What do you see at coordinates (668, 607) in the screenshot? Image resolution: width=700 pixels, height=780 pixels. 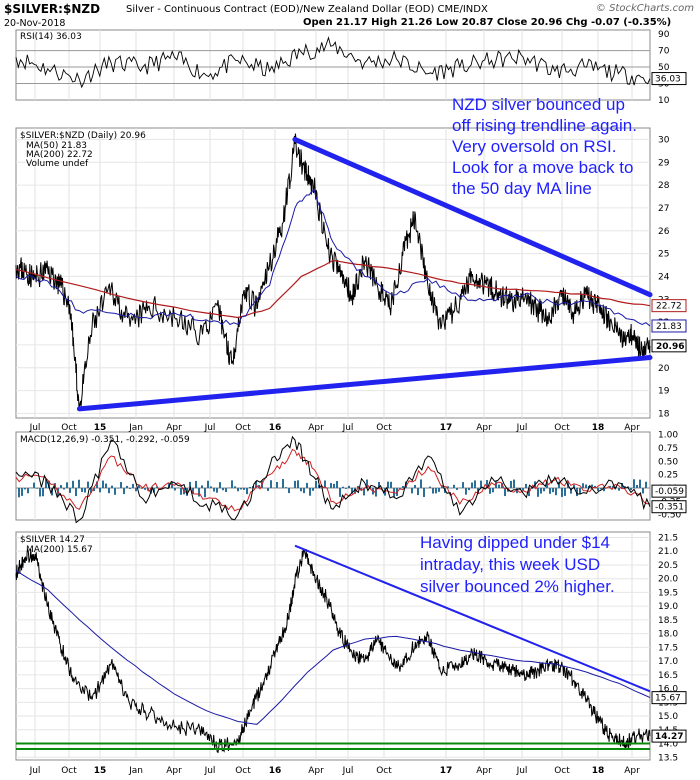 I see `silver-tick-label: 19.0` at bounding box center [668, 607].